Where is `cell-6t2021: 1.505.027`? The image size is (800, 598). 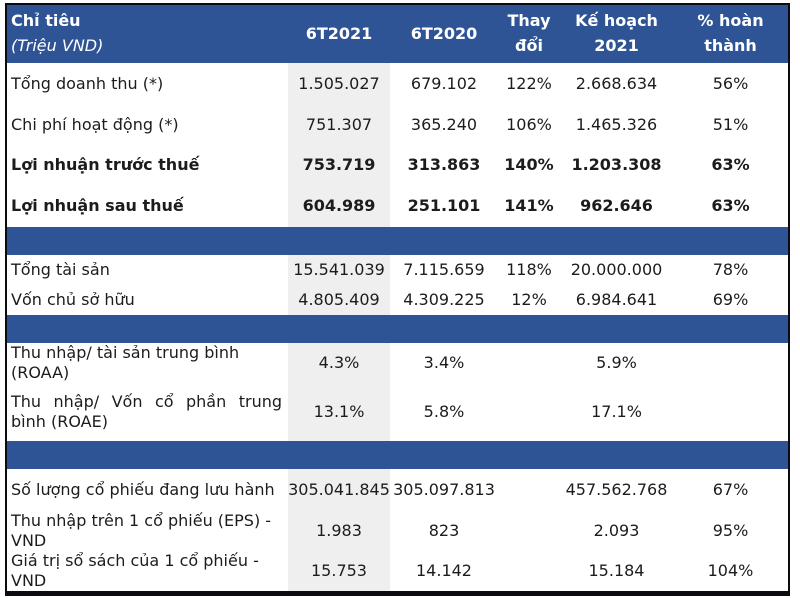 cell-6t2021: 1.505.027 is located at coordinates (339, 84).